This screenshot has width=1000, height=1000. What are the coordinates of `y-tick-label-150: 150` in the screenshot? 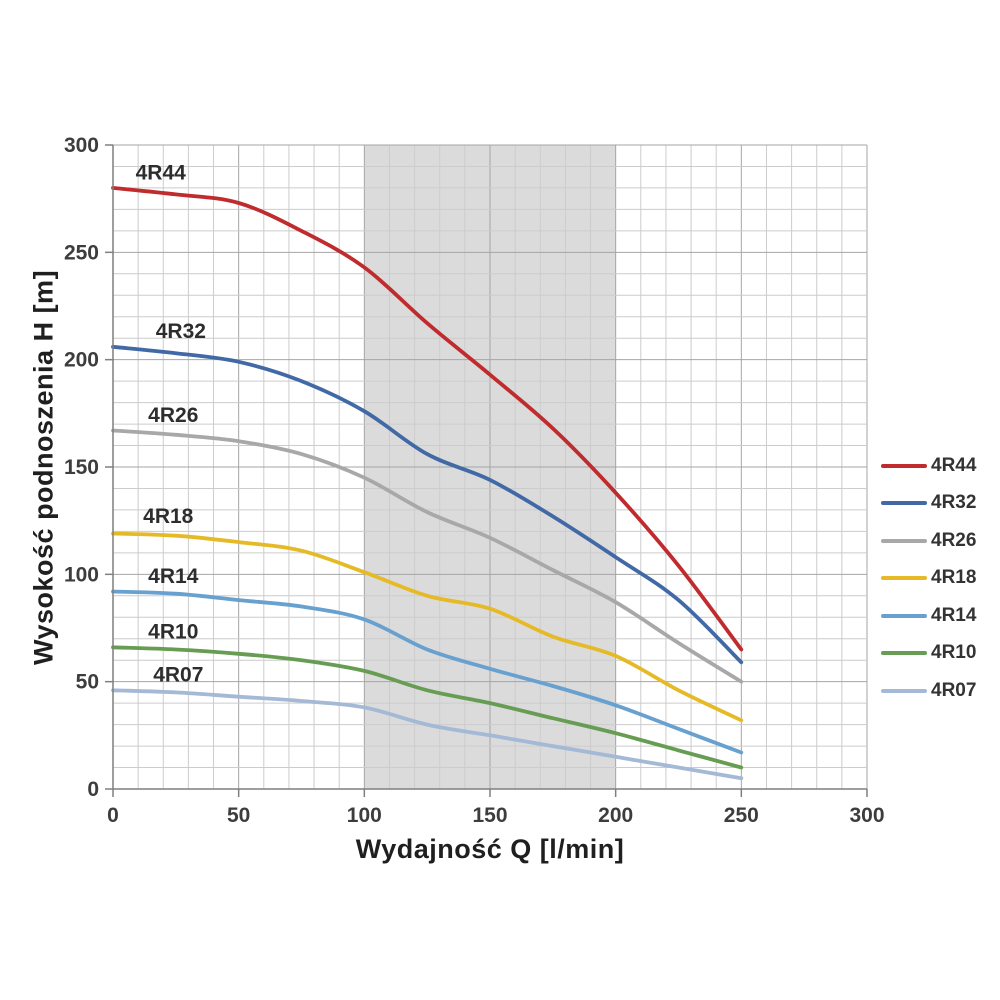 It's located at (81, 467).